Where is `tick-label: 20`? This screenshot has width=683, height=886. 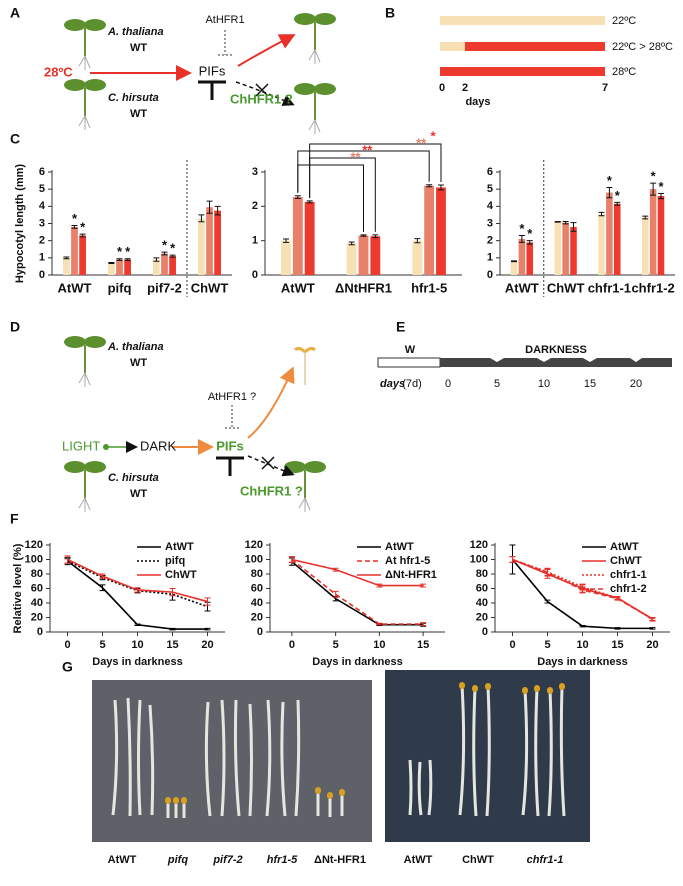
tick-label: 20 is located at coordinates (636, 384).